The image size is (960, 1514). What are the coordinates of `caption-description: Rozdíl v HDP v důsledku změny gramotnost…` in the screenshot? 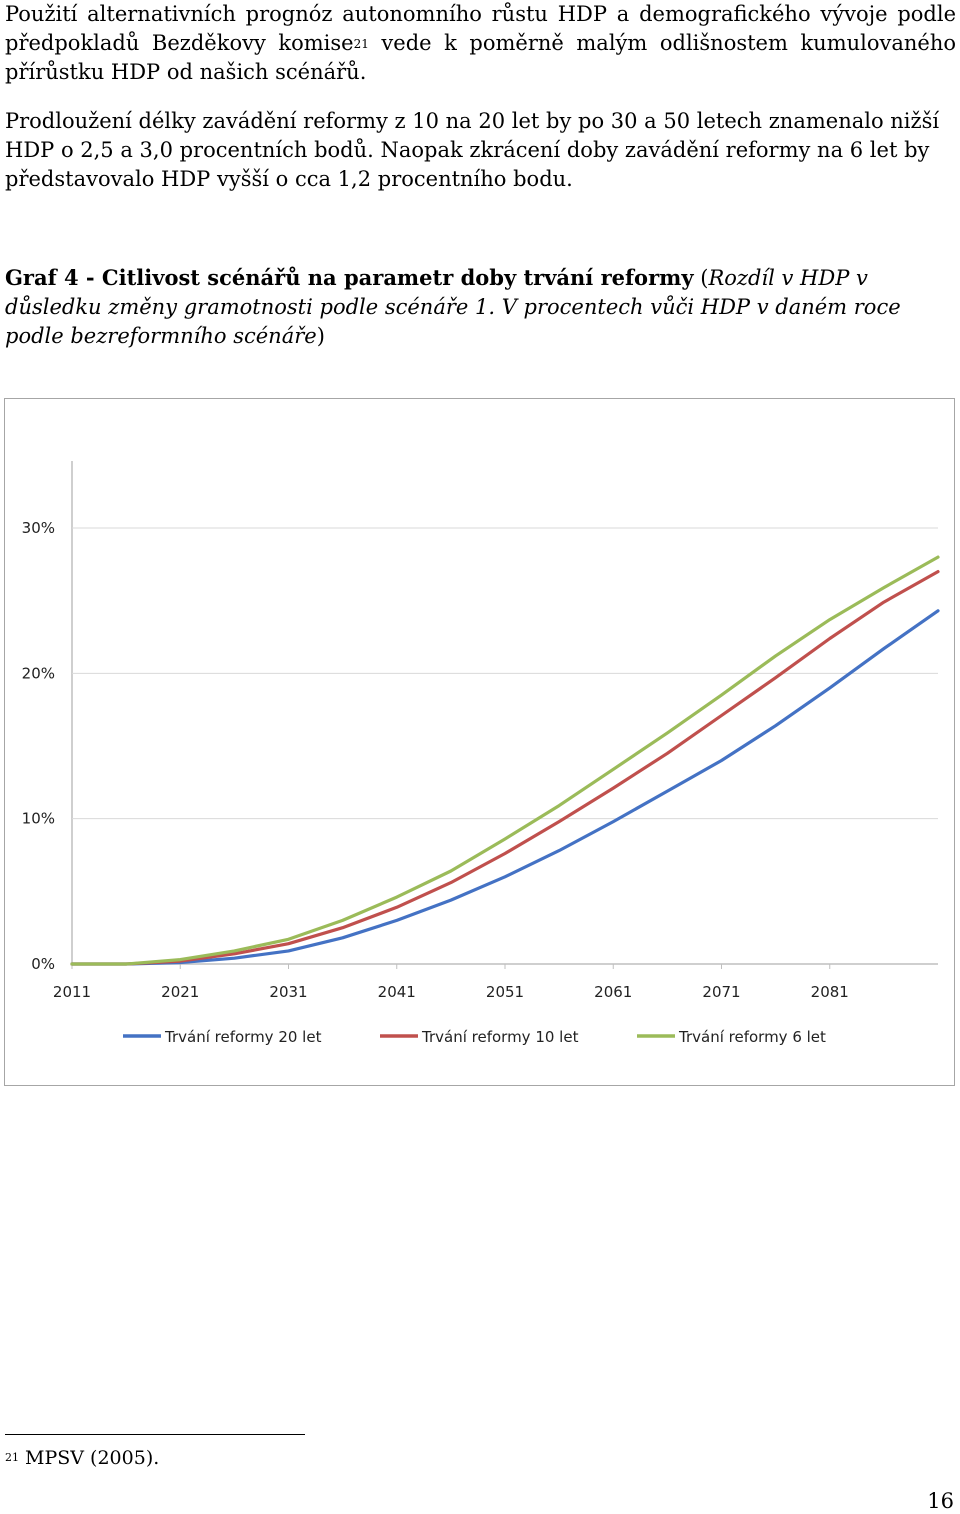 It's located at (453, 307).